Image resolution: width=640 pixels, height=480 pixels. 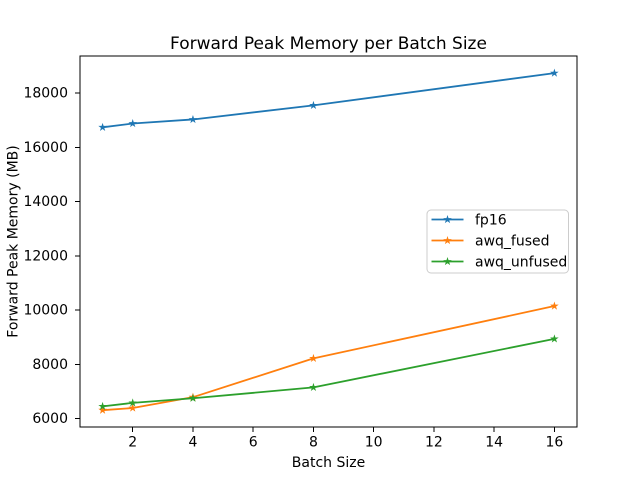 What do you see at coordinates (192, 443) in the screenshot?
I see `x-tick-label: 4` at bounding box center [192, 443].